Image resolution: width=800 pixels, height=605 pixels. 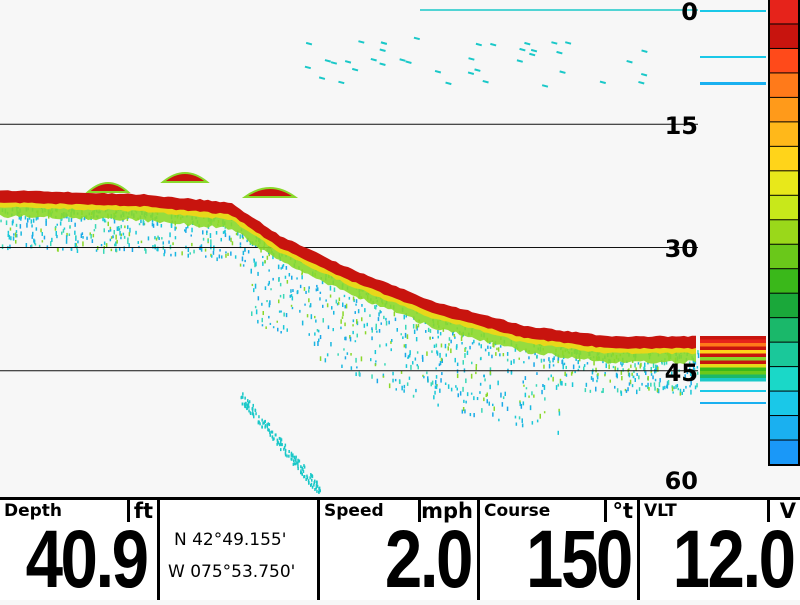 What do you see at coordinates (733, 560) in the screenshot?
I see `voltage-value: 12.0` at bounding box center [733, 560].